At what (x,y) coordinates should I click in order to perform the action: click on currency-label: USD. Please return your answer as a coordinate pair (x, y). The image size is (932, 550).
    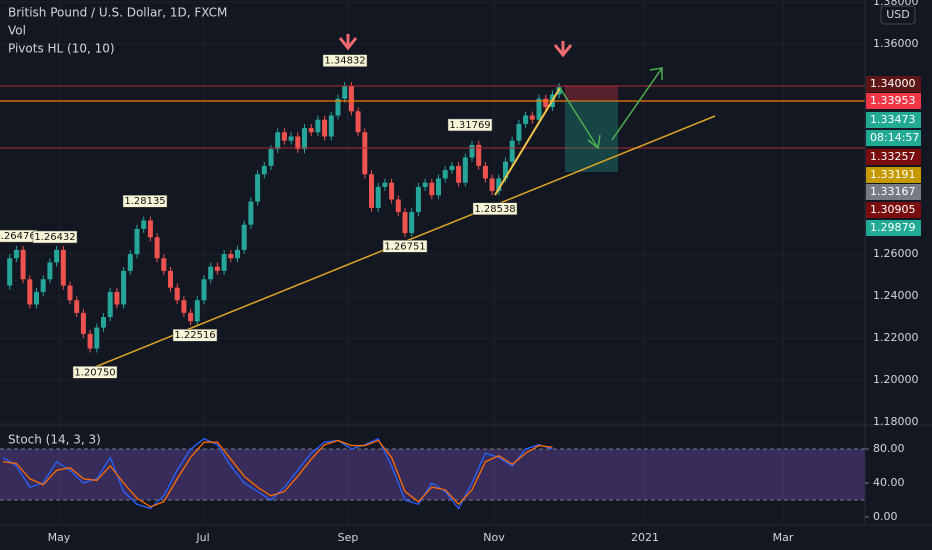
    Looking at the image, I should click on (898, 14).